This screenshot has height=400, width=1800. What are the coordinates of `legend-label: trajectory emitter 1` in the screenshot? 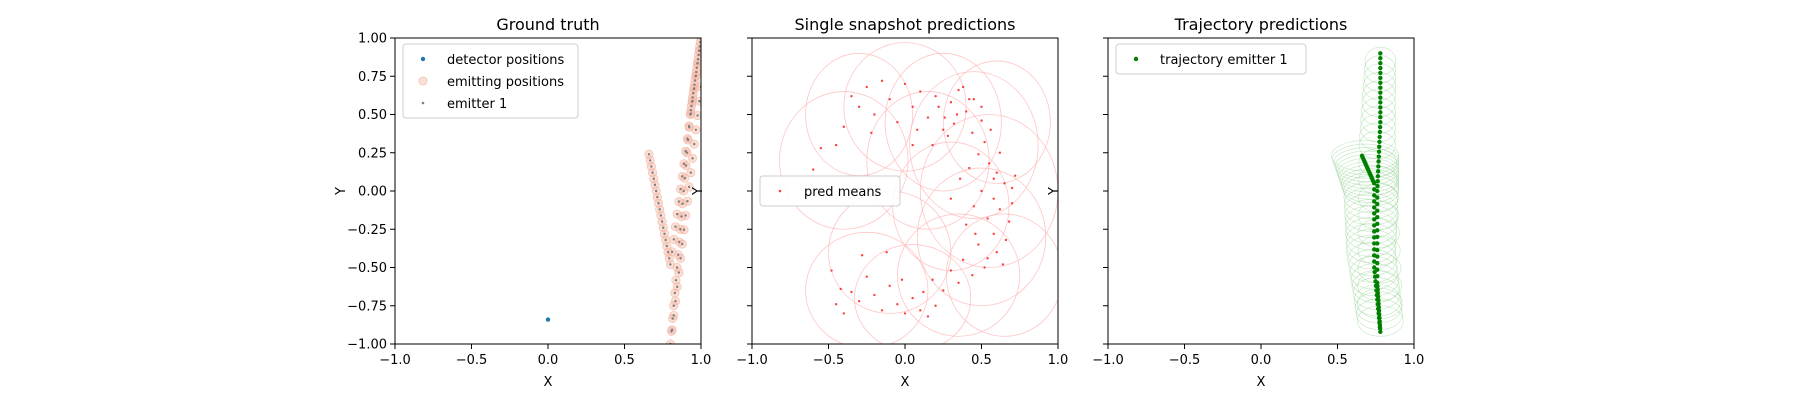 It's located at (1224, 60).